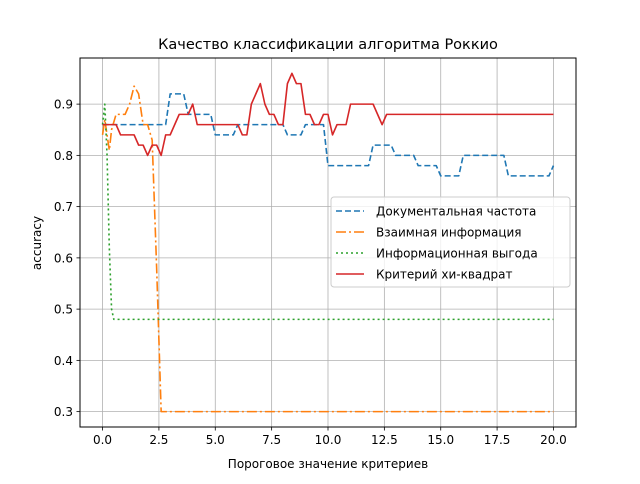  What do you see at coordinates (444, 275) in the screenshot?
I see `legend-label-3: Критерий хи-квадрат` at bounding box center [444, 275].